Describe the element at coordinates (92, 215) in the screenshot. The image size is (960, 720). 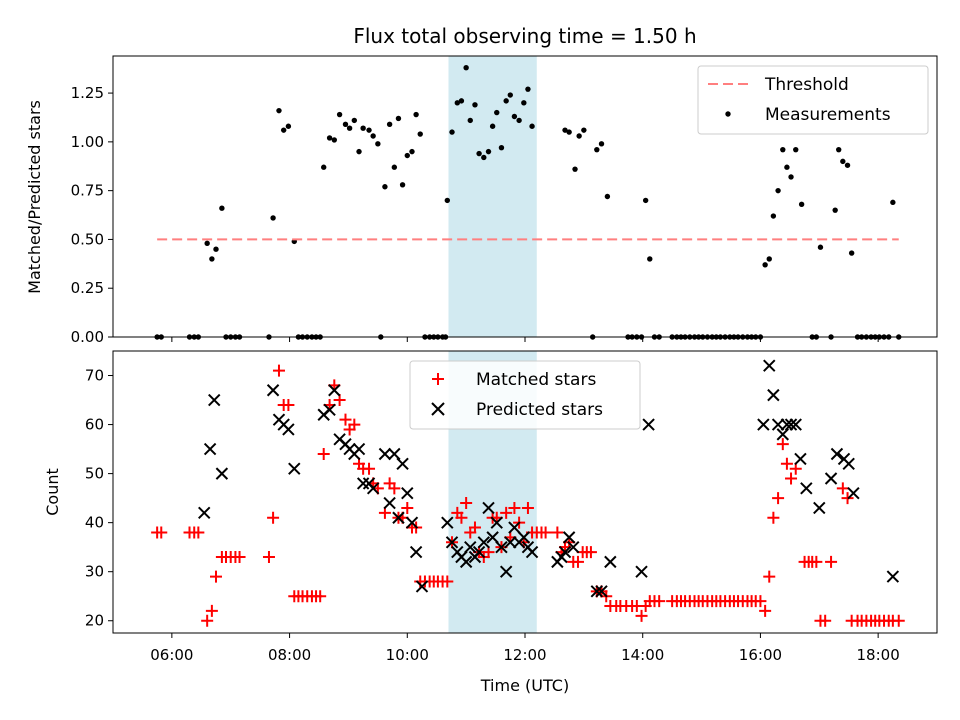
I see `top-y-axis: 0.00 0.25 0.50 0.75 1.00 1.25` at that location.